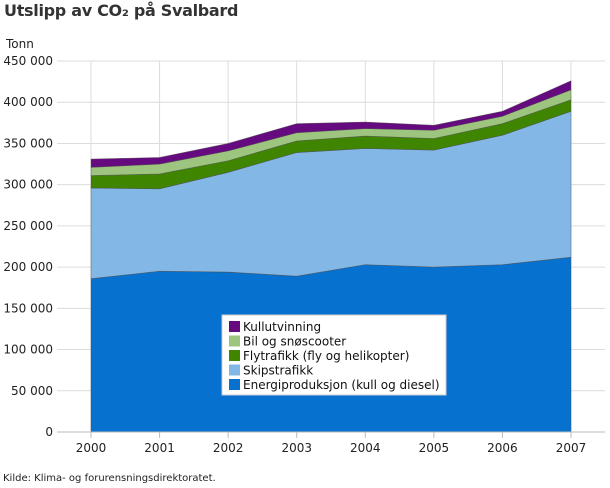 Image resolution: width=610 pixels, height=488 pixels. What do you see at coordinates (278, 371) in the screenshot?
I see `legend-label: Skipstrafikk` at bounding box center [278, 371].